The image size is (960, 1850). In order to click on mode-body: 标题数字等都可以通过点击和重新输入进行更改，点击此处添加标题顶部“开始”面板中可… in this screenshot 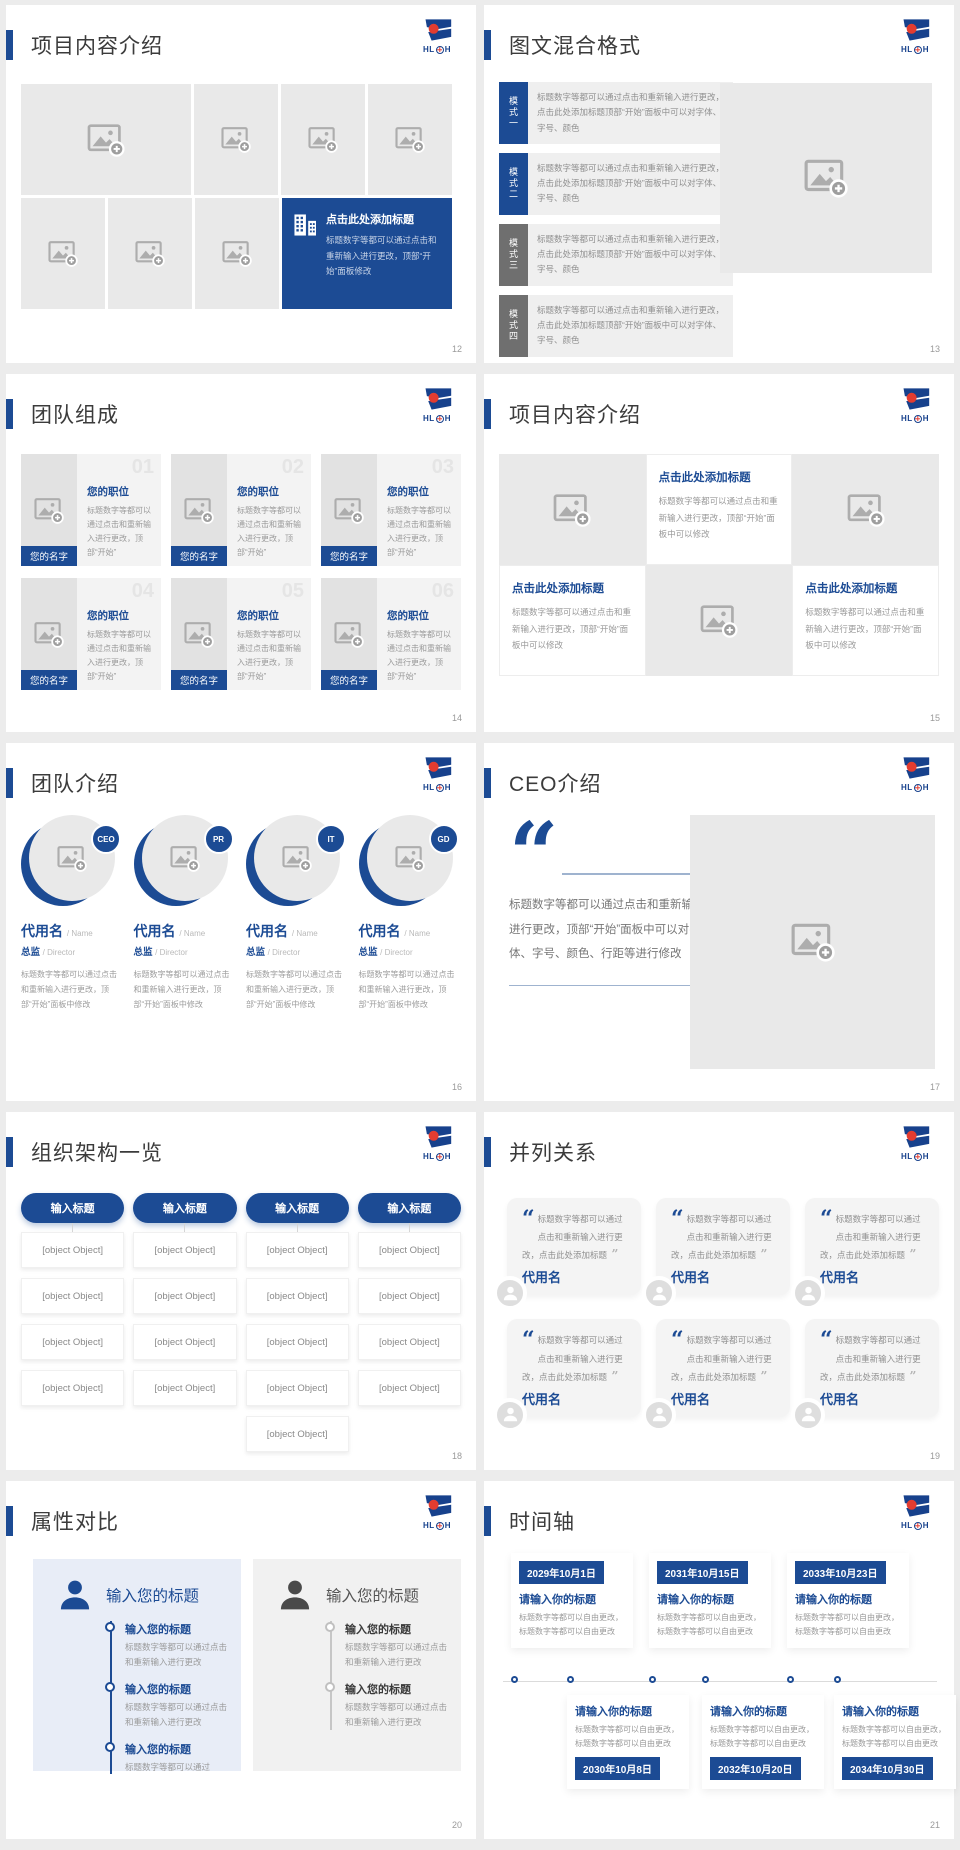, I will do `click(630, 113)`.